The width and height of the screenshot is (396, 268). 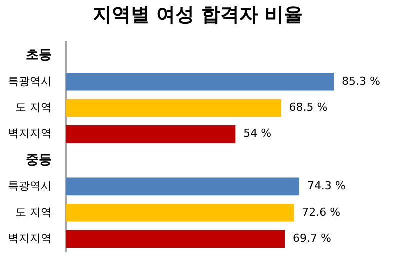 What do you see at coordinates (258, 133) in the screenshot?
I see `data-label: 54 %` at bounding box center [258, 133].